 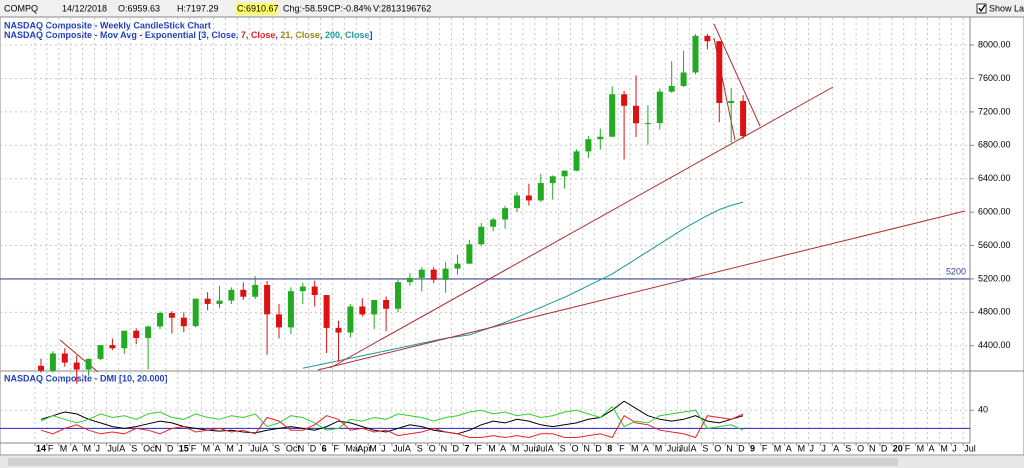 I want to click on high: H:7197.29, so click(x=198, y=8).